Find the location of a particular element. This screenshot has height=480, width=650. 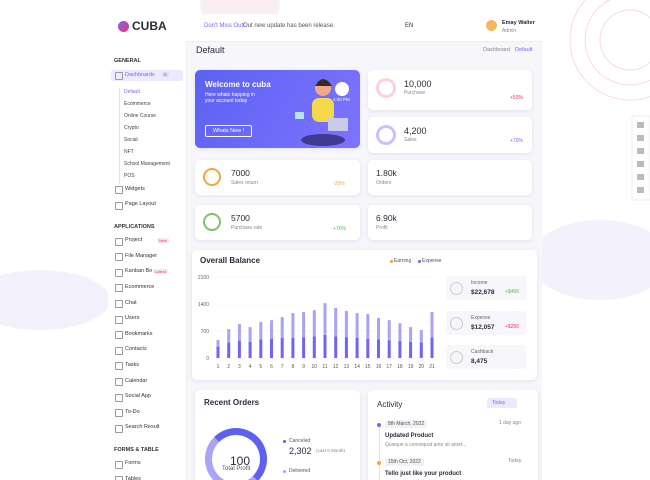

summary-label: Expense is located at coordinates (481, 318).